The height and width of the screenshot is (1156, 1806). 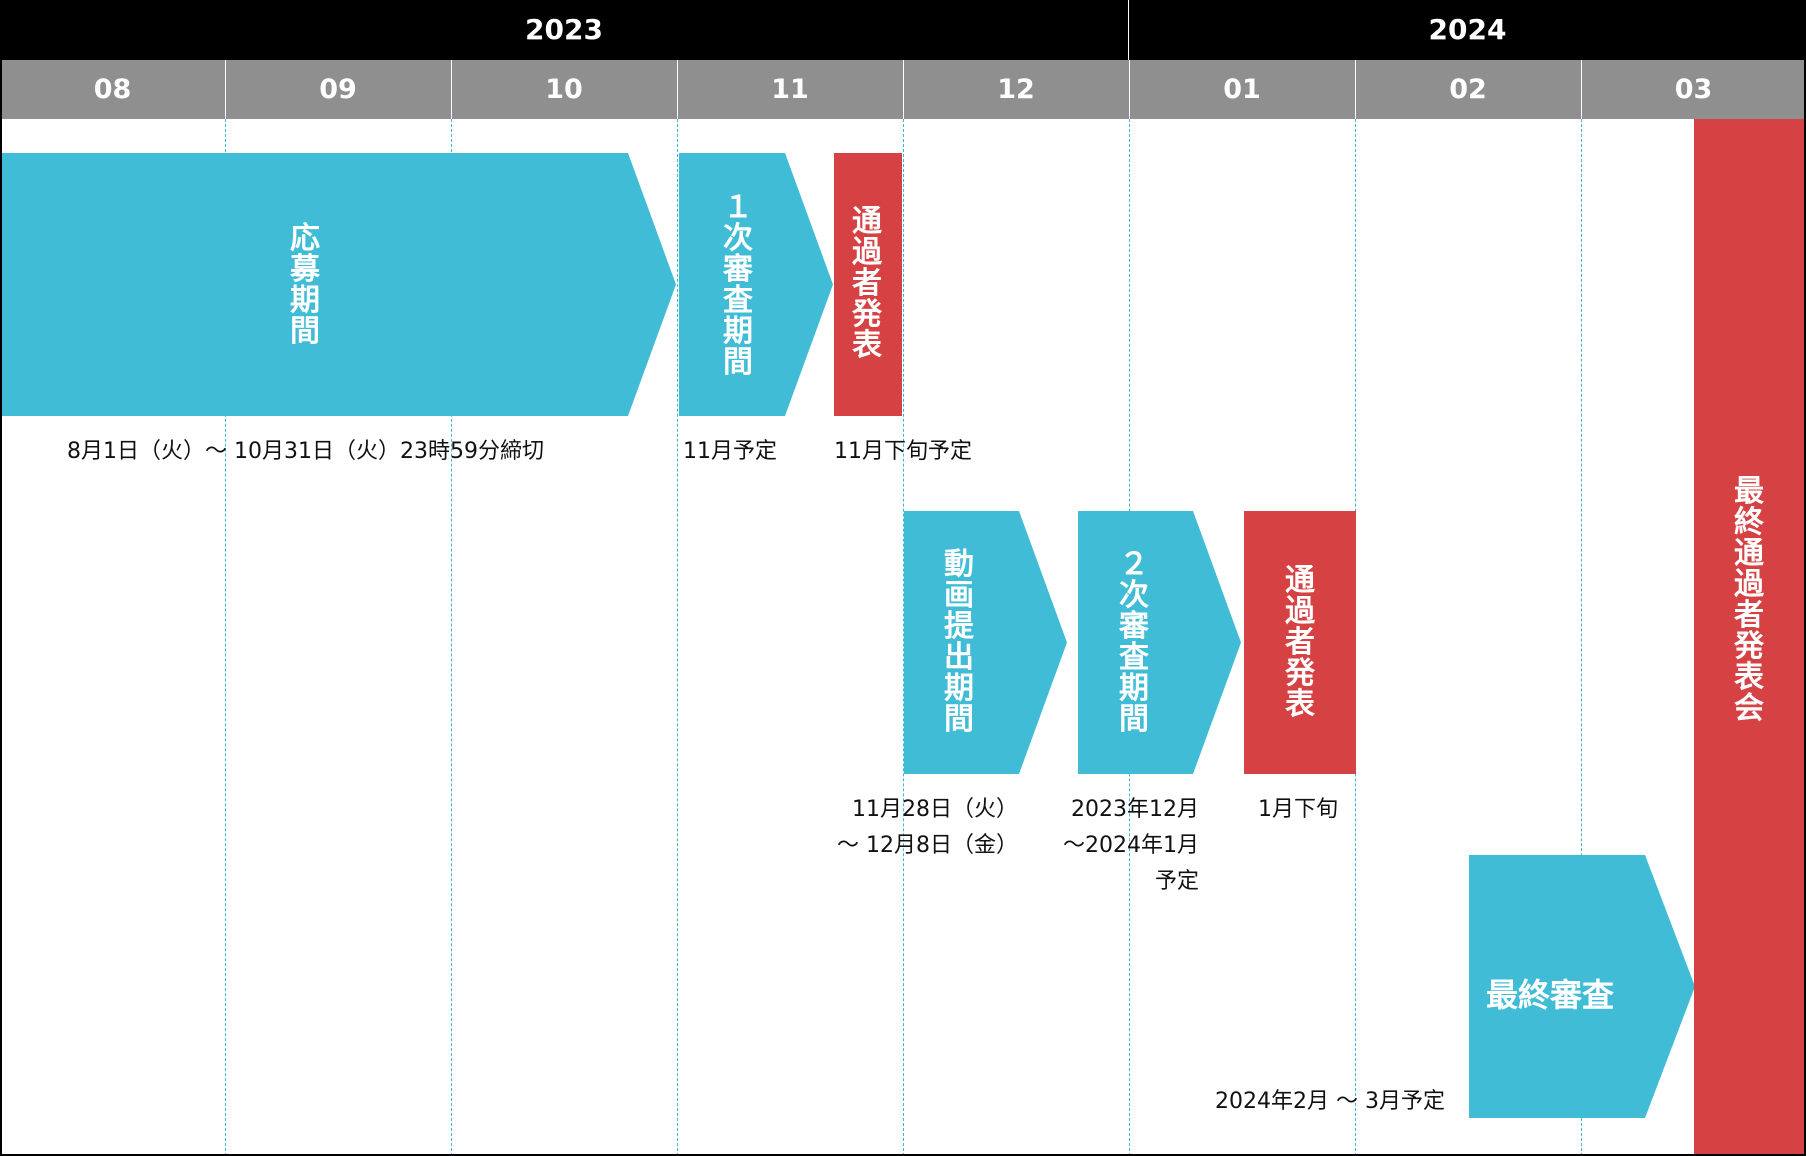 What do you see at coordinates (1467, 29) in the screenshot?
I see `year-2024-label: 2024` at bounding box center [1467, 29].